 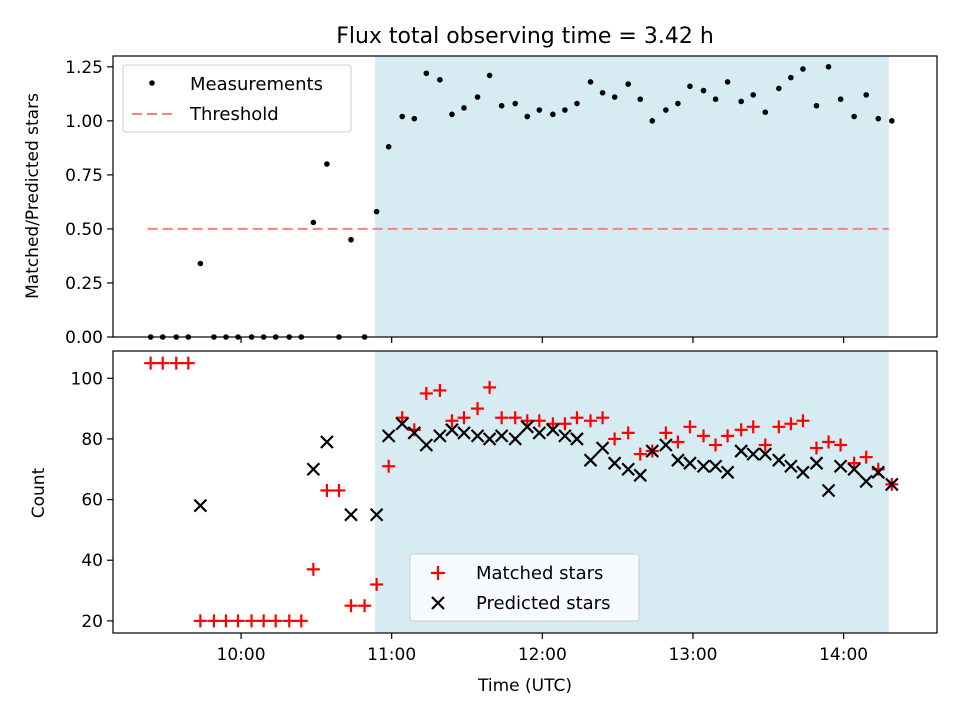 I want to click on x-tick-label: 14:00, so click(x=843, y=655).